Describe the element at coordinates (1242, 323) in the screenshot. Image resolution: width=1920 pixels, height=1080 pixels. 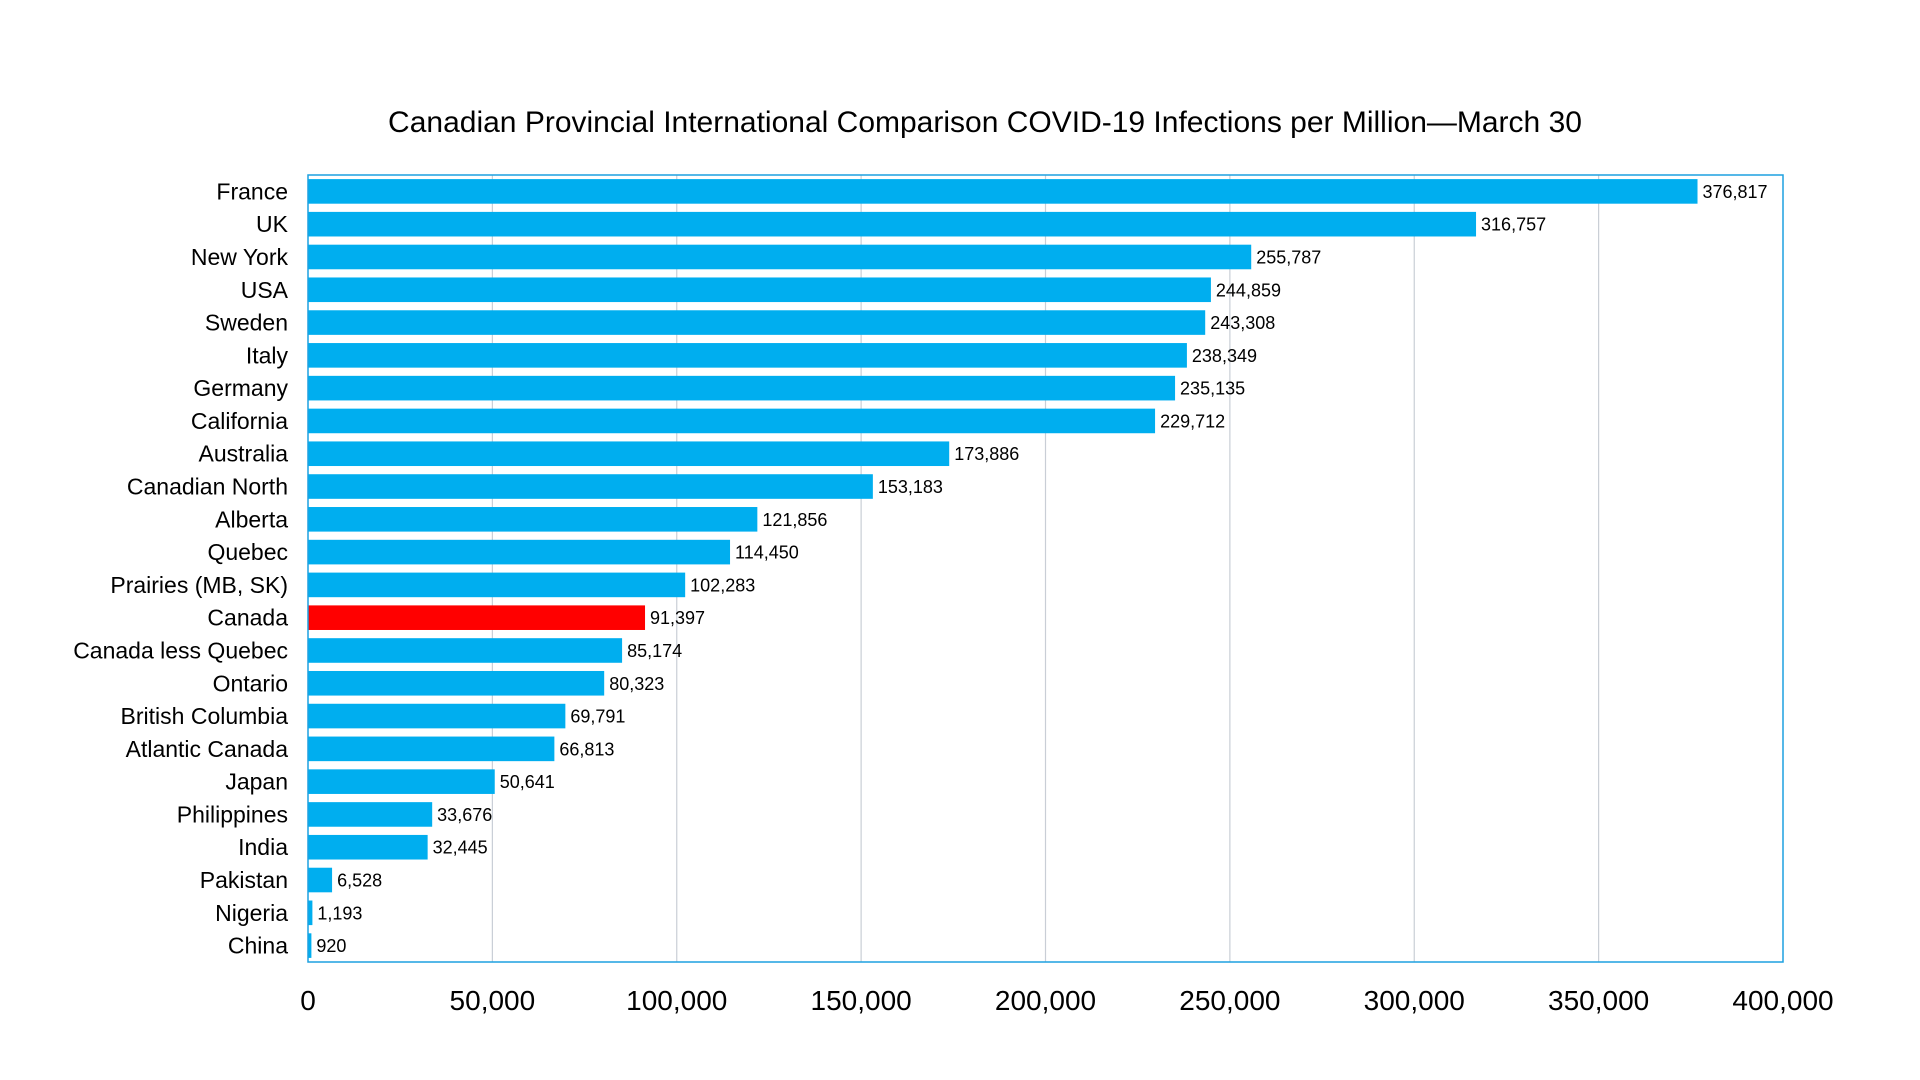
I see `value-label-sweden: 243,308` at that location.